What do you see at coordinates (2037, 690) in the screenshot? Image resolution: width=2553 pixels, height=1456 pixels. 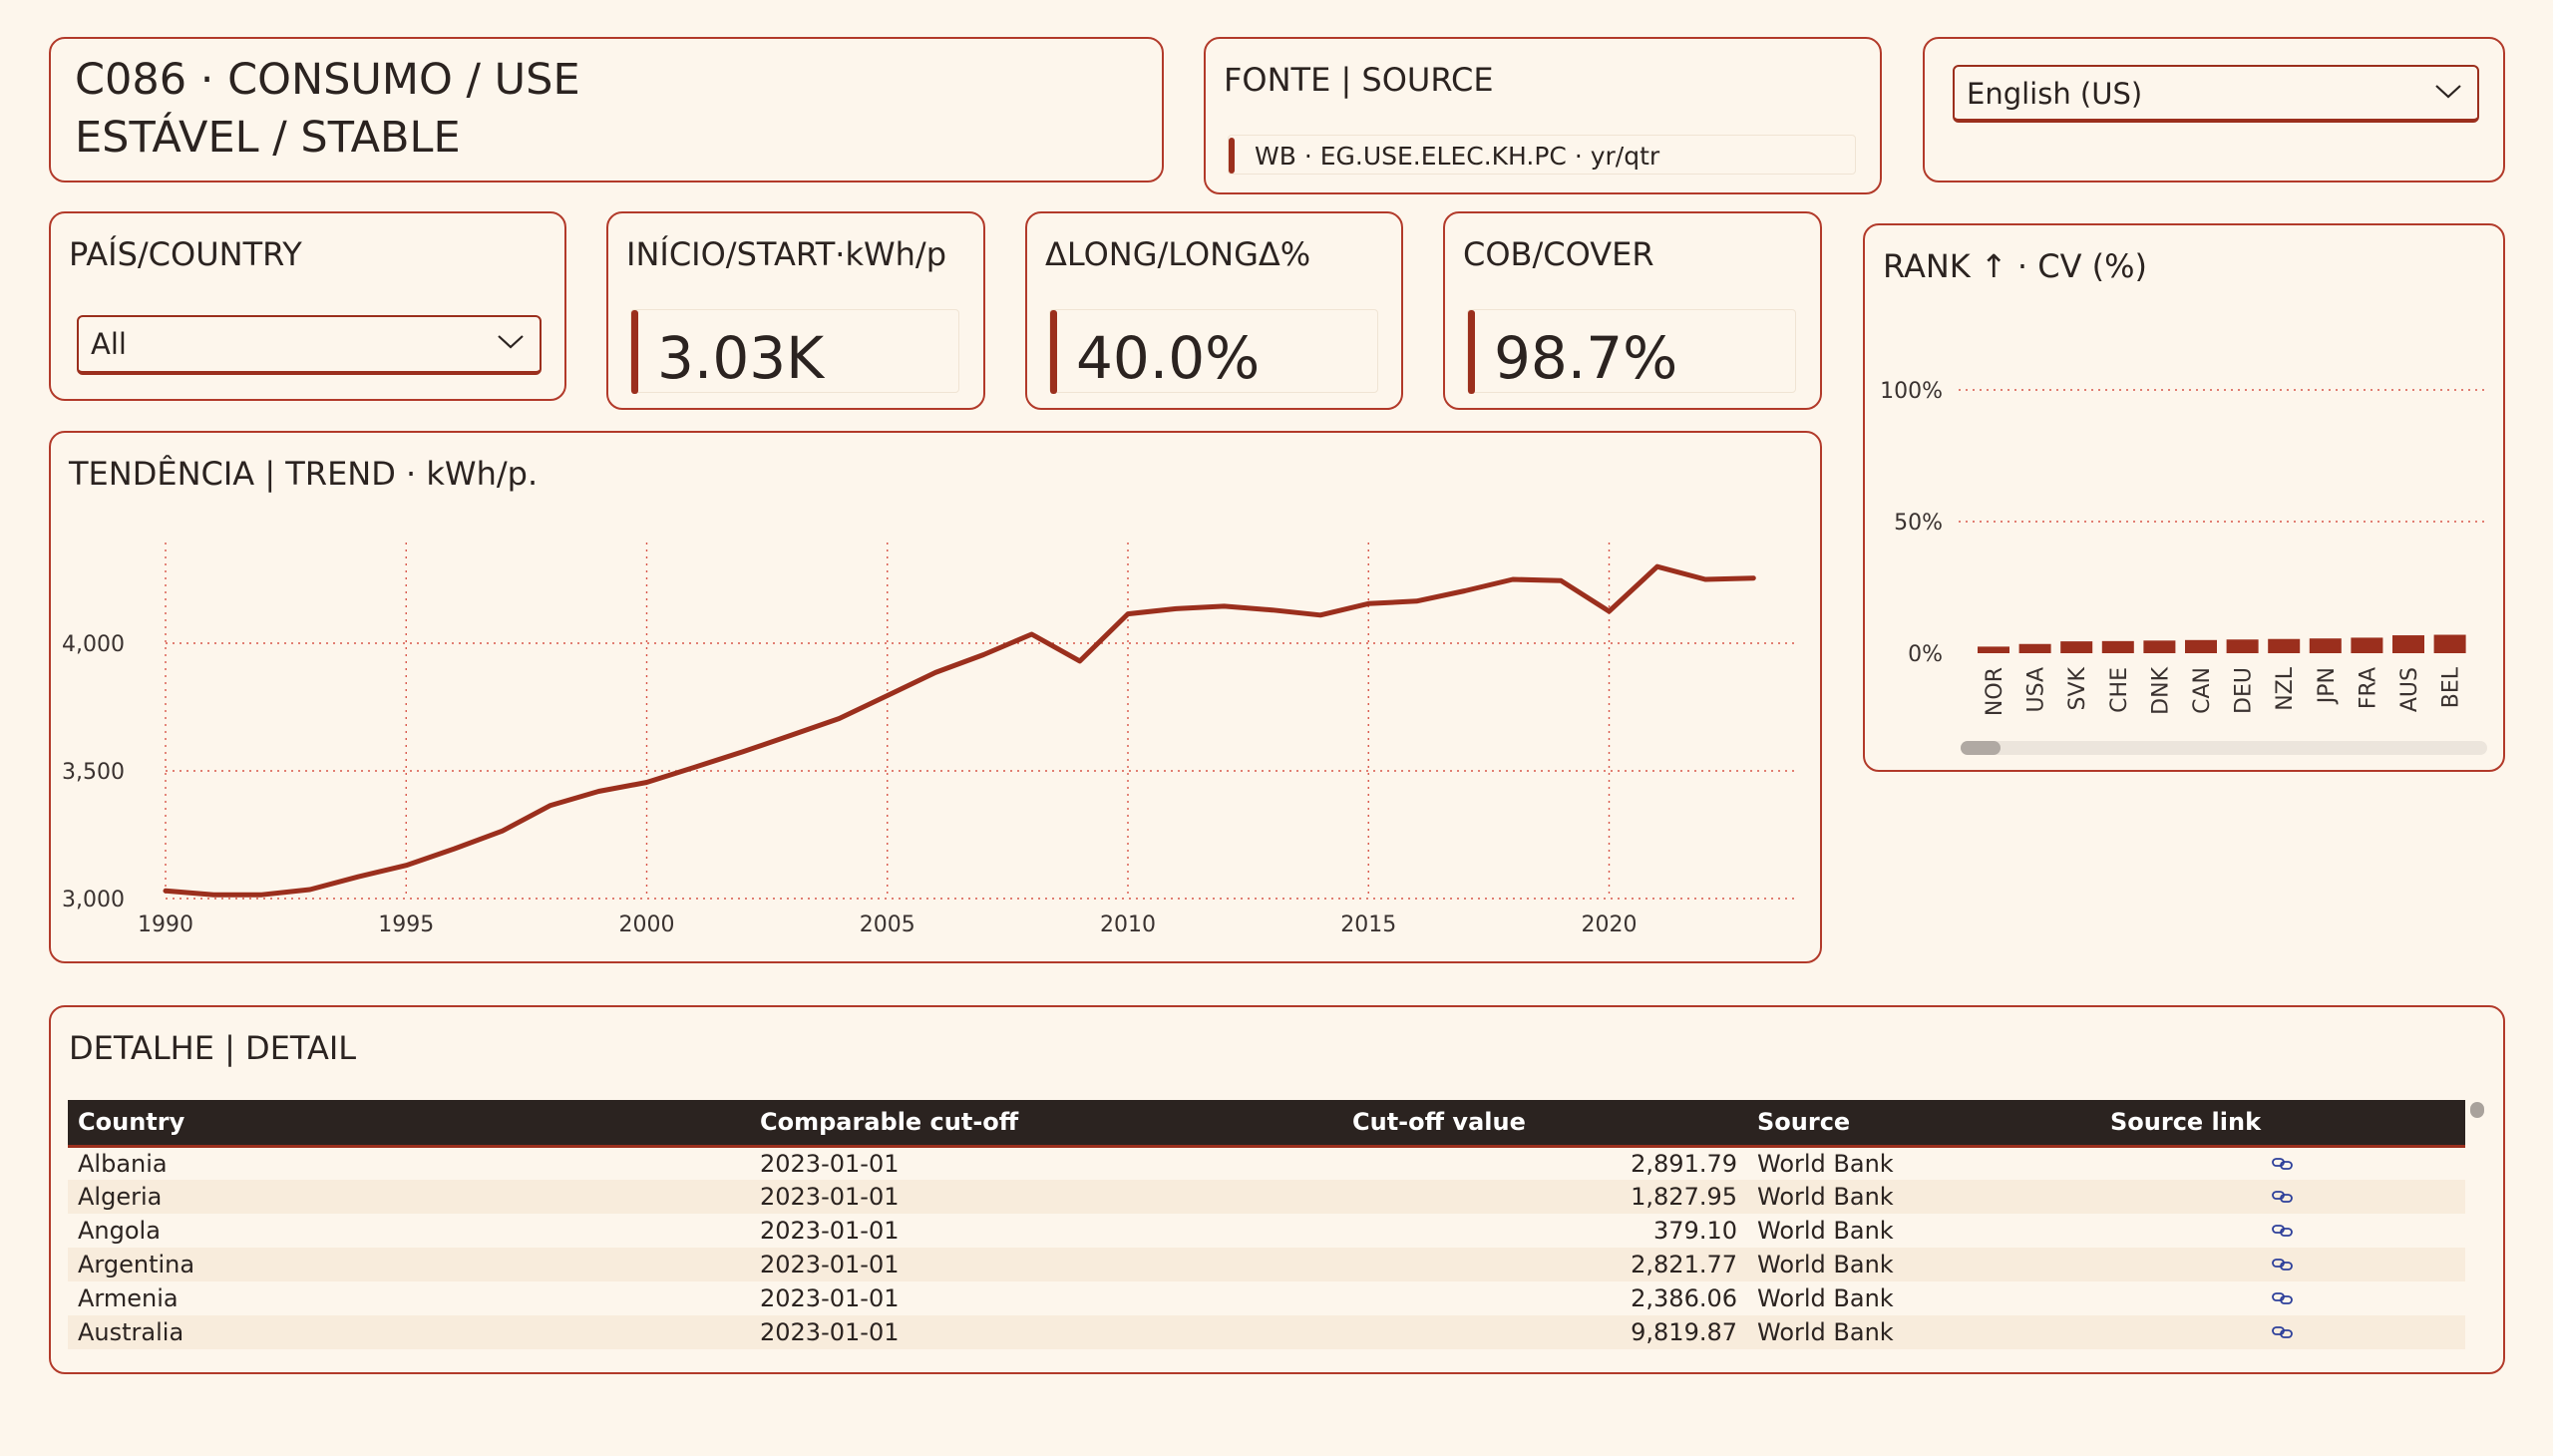 I see `x-tick-label: USA` at bounding box center [2037, 690].